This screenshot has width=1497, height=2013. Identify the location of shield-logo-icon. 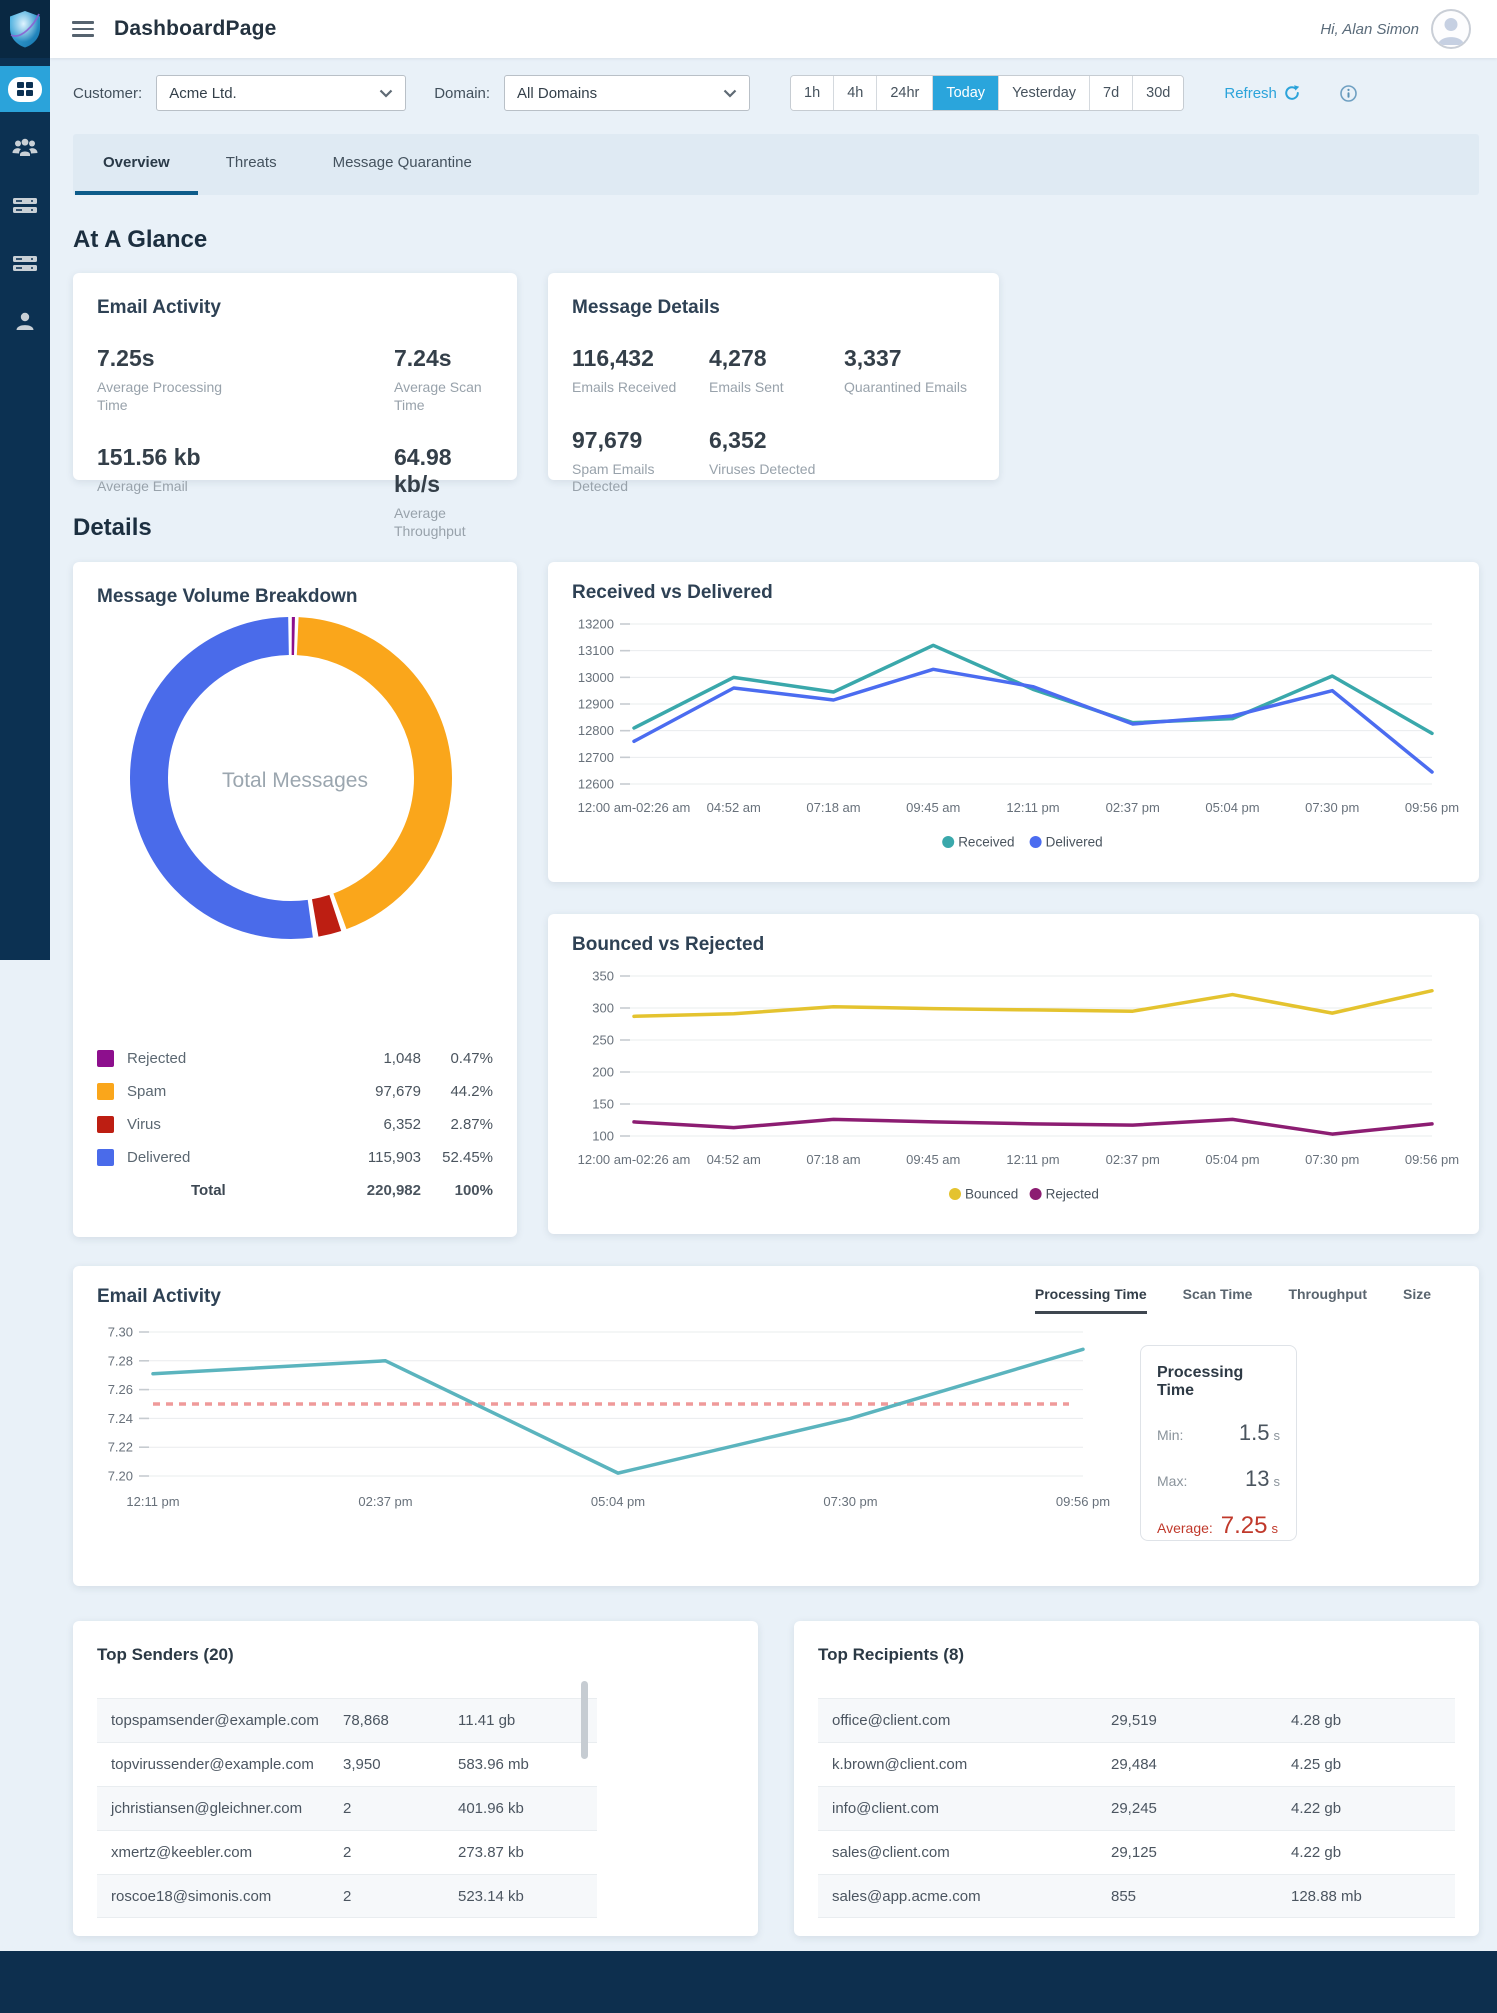
(25, 29).